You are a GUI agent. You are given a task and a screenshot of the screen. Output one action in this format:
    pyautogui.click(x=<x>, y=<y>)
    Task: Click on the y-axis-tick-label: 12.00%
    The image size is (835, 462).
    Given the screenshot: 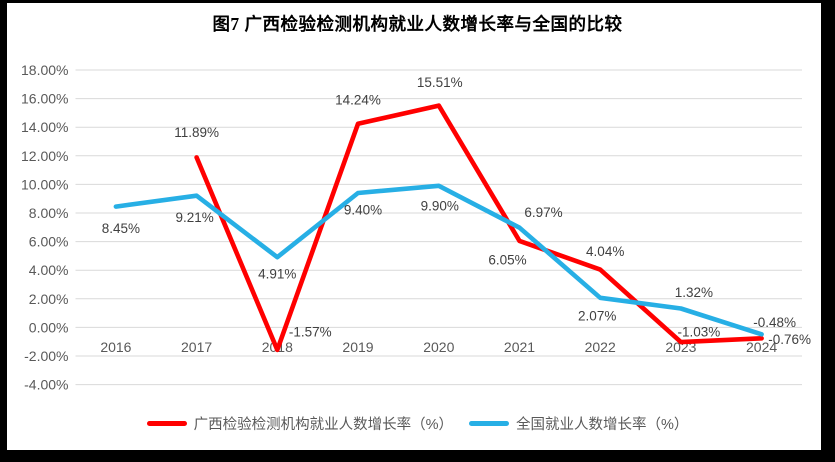 What is the action you would take?
    pyautogui.click(x=44, y=156)
    